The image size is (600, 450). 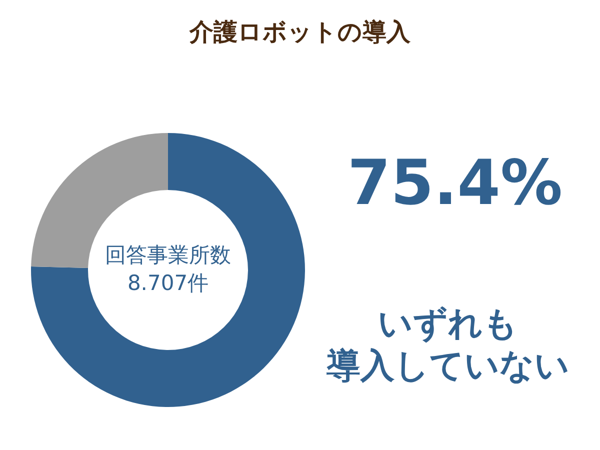 What do you see at coordinates (300, 32) in the screenshot?
I see `chart-title: 介護ロボットの導入` at bounding box center [300, 32].